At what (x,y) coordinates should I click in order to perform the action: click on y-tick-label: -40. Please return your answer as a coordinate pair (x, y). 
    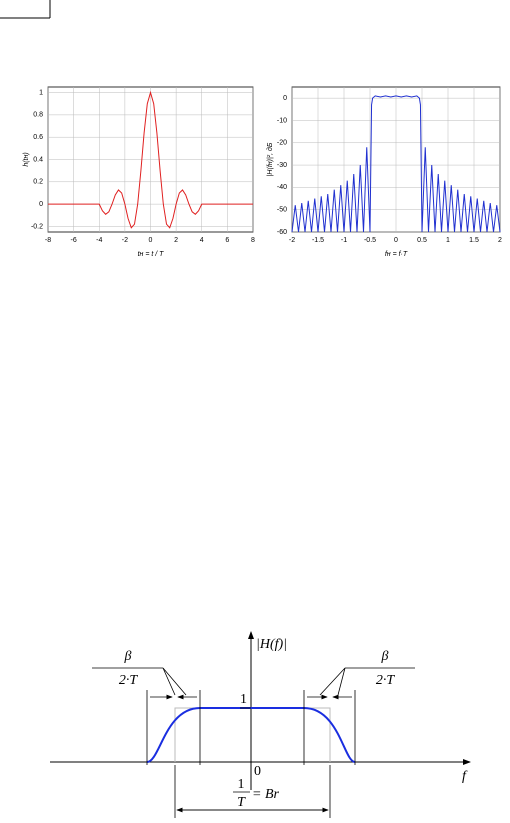
    Looking at the image, I should click on (282, 187).